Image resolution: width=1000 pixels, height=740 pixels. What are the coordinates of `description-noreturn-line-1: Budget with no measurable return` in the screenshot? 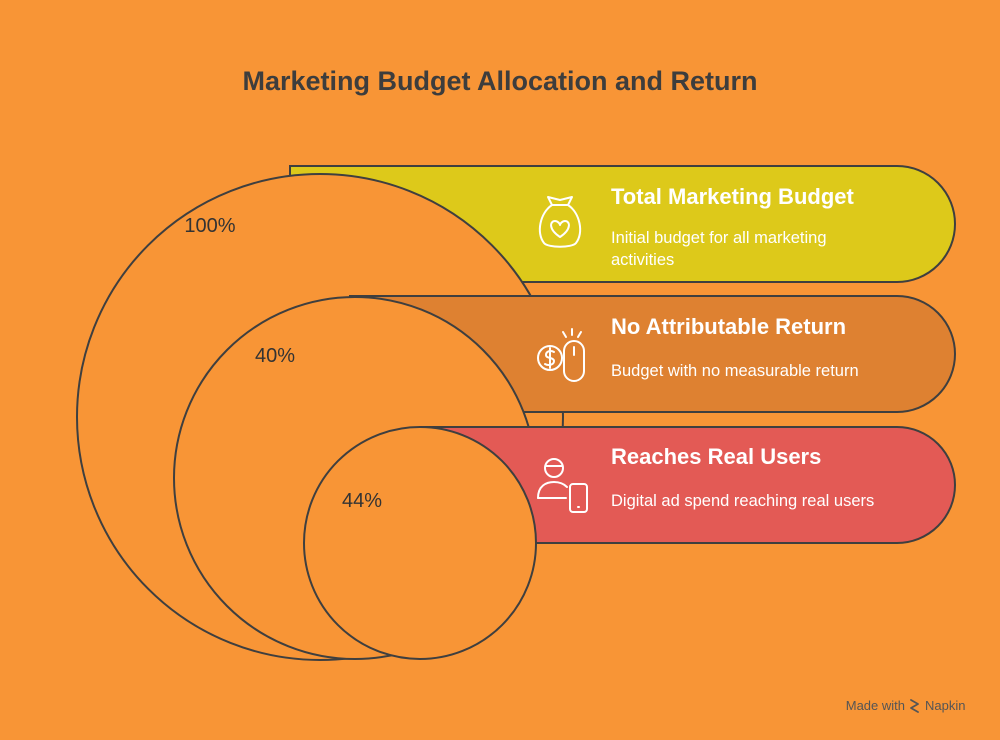 It's located at (735, 371).